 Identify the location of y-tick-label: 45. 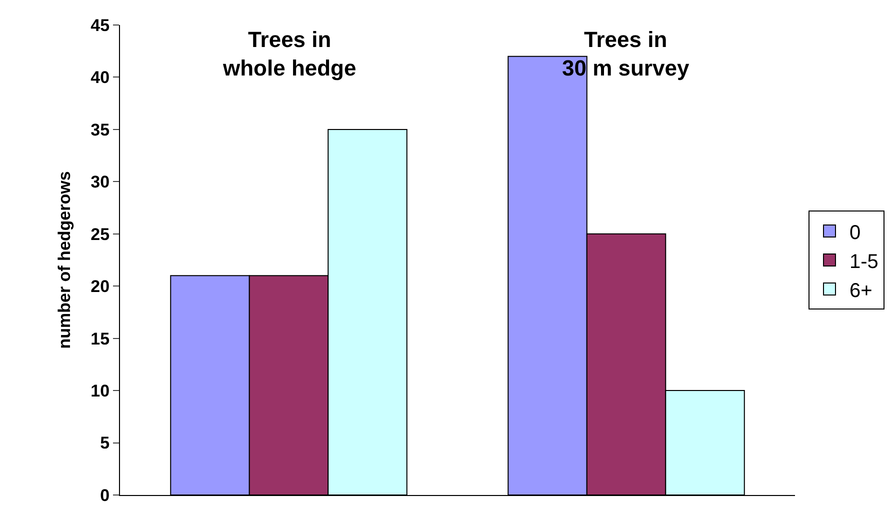
(100, 25).